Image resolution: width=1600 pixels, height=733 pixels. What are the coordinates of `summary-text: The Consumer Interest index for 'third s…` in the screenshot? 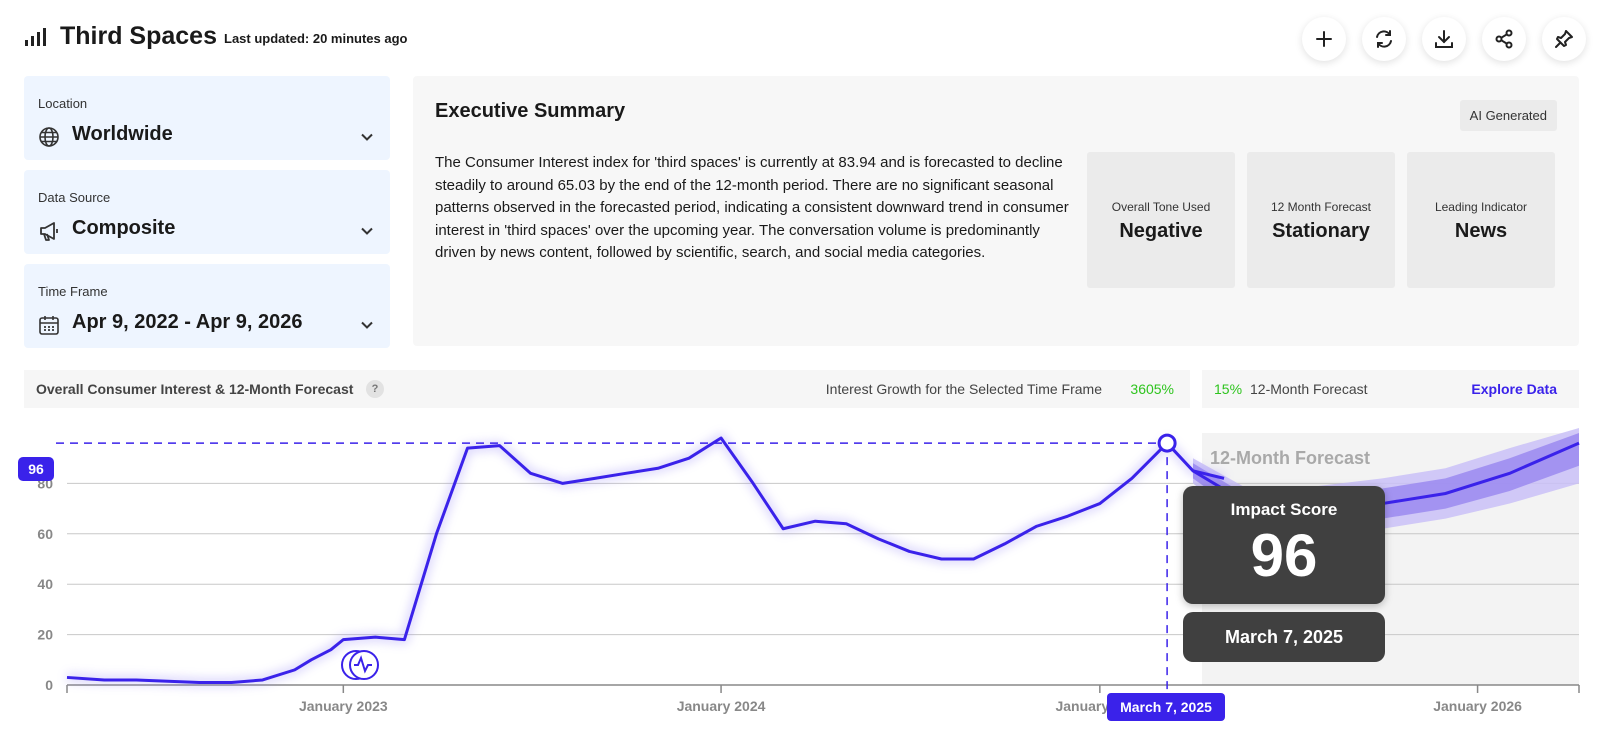 It's located at (752, 207).